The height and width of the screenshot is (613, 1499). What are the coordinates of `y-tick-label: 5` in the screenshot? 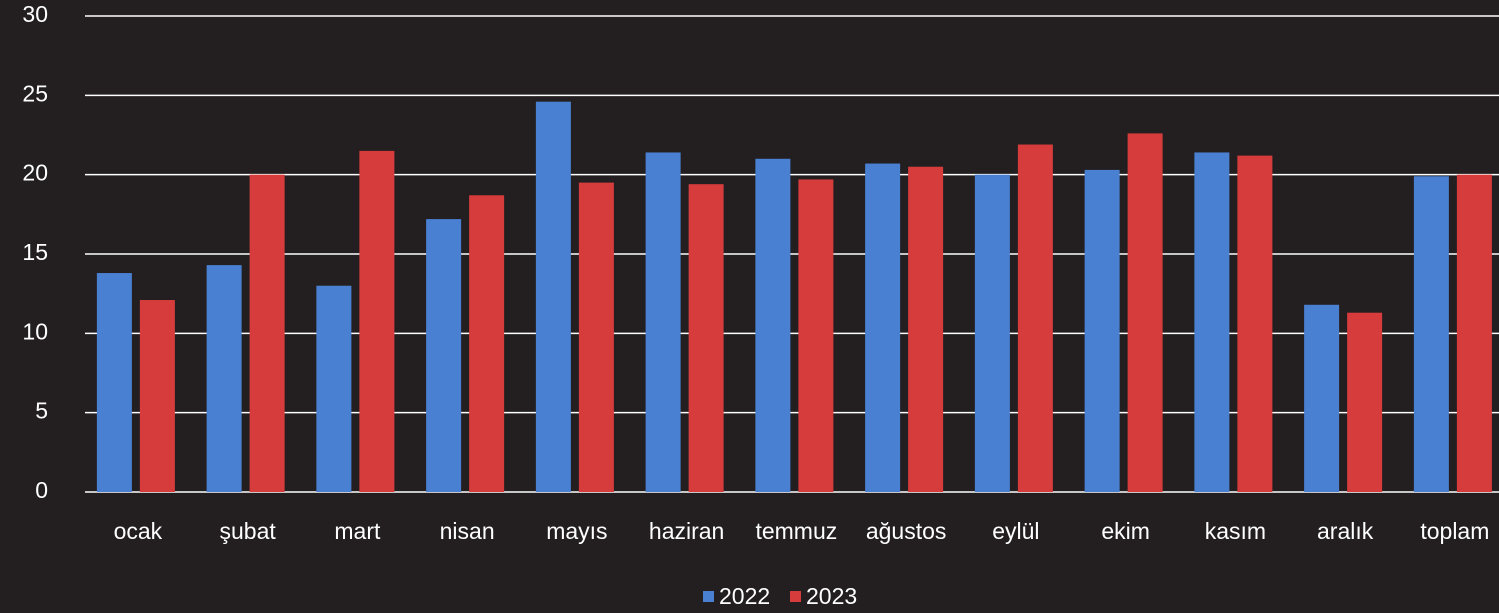 It's located at (41, 411).